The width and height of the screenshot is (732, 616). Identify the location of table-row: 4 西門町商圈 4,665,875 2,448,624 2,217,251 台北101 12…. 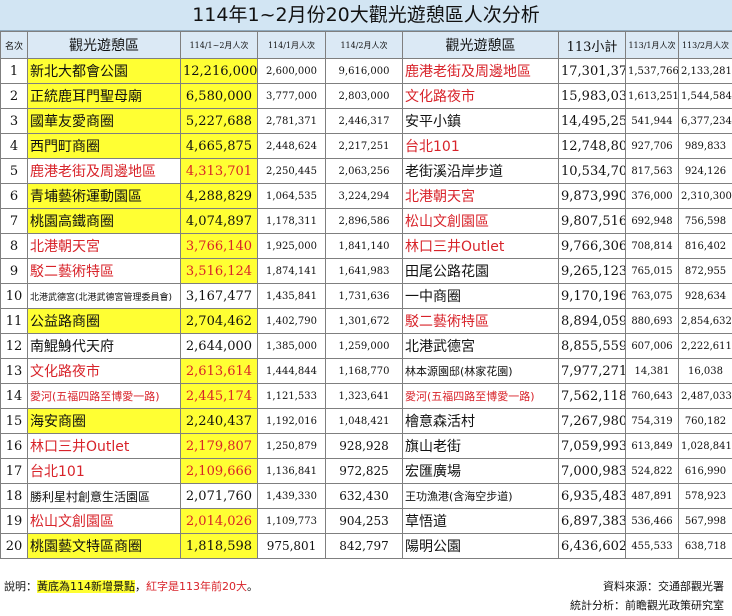
(366, 146).